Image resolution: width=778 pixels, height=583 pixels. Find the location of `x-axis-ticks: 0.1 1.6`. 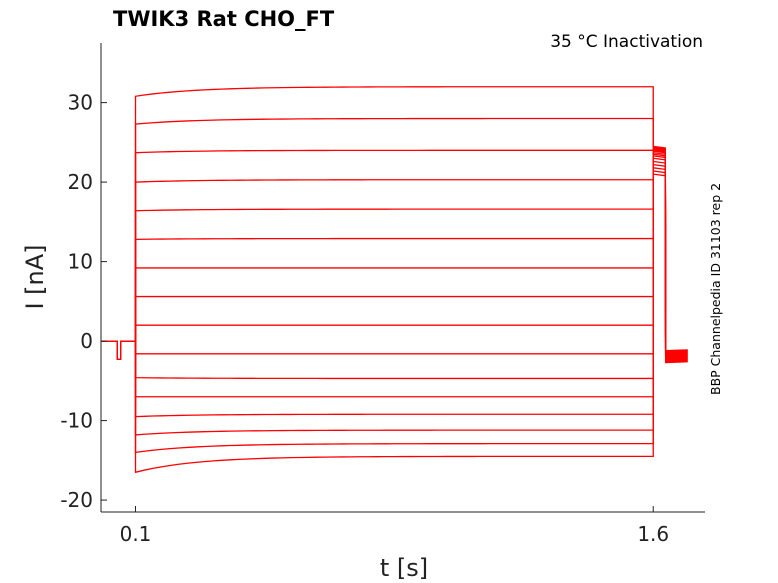

x-axis-ticks: 0.1 1.6 is located at coordinates (394, 526).